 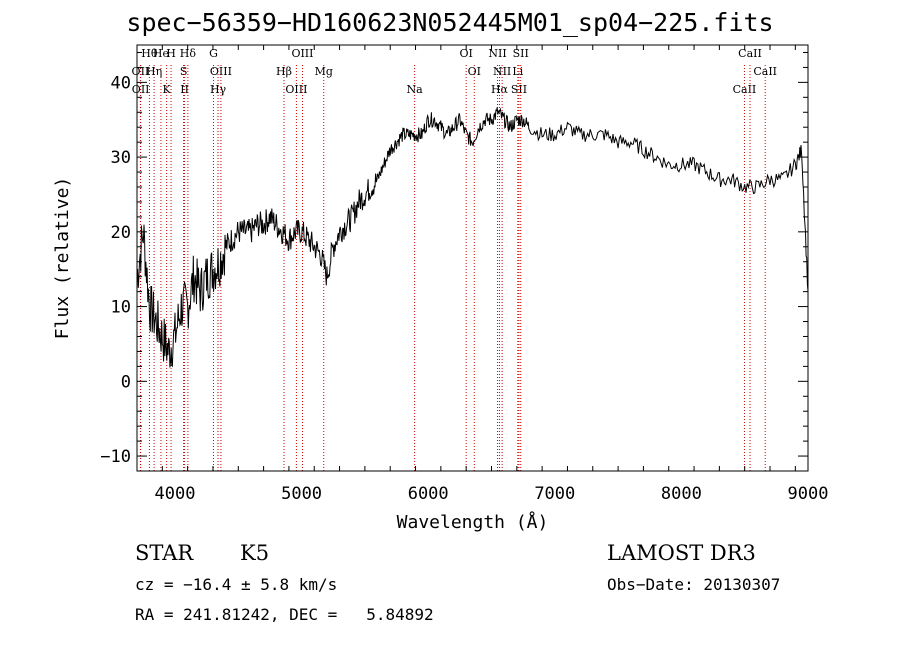 What do you see at coordinates (415, 89) in the screenshot?
I see `spectral-line-label: Na` at bounding box center [415, 89].